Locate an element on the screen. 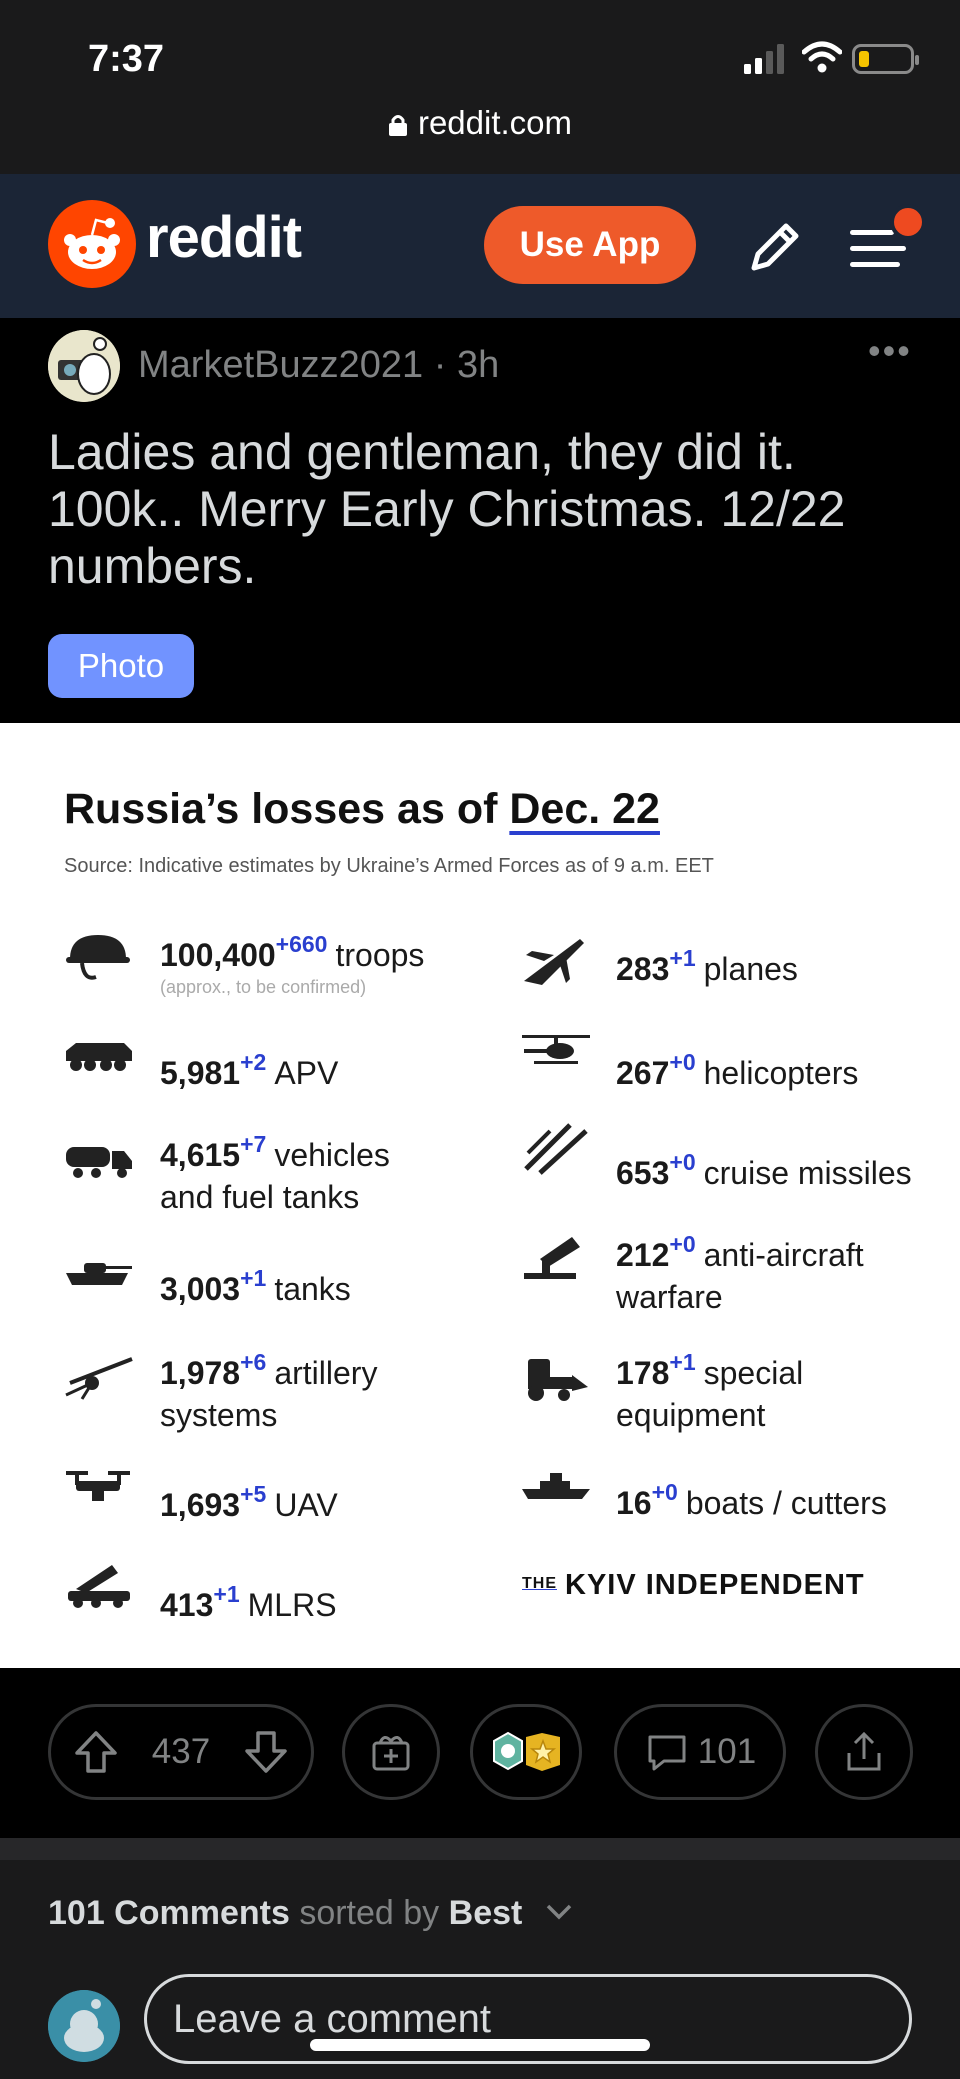  post-action-bar: 437 101 is located at coordinates (480, 1753).